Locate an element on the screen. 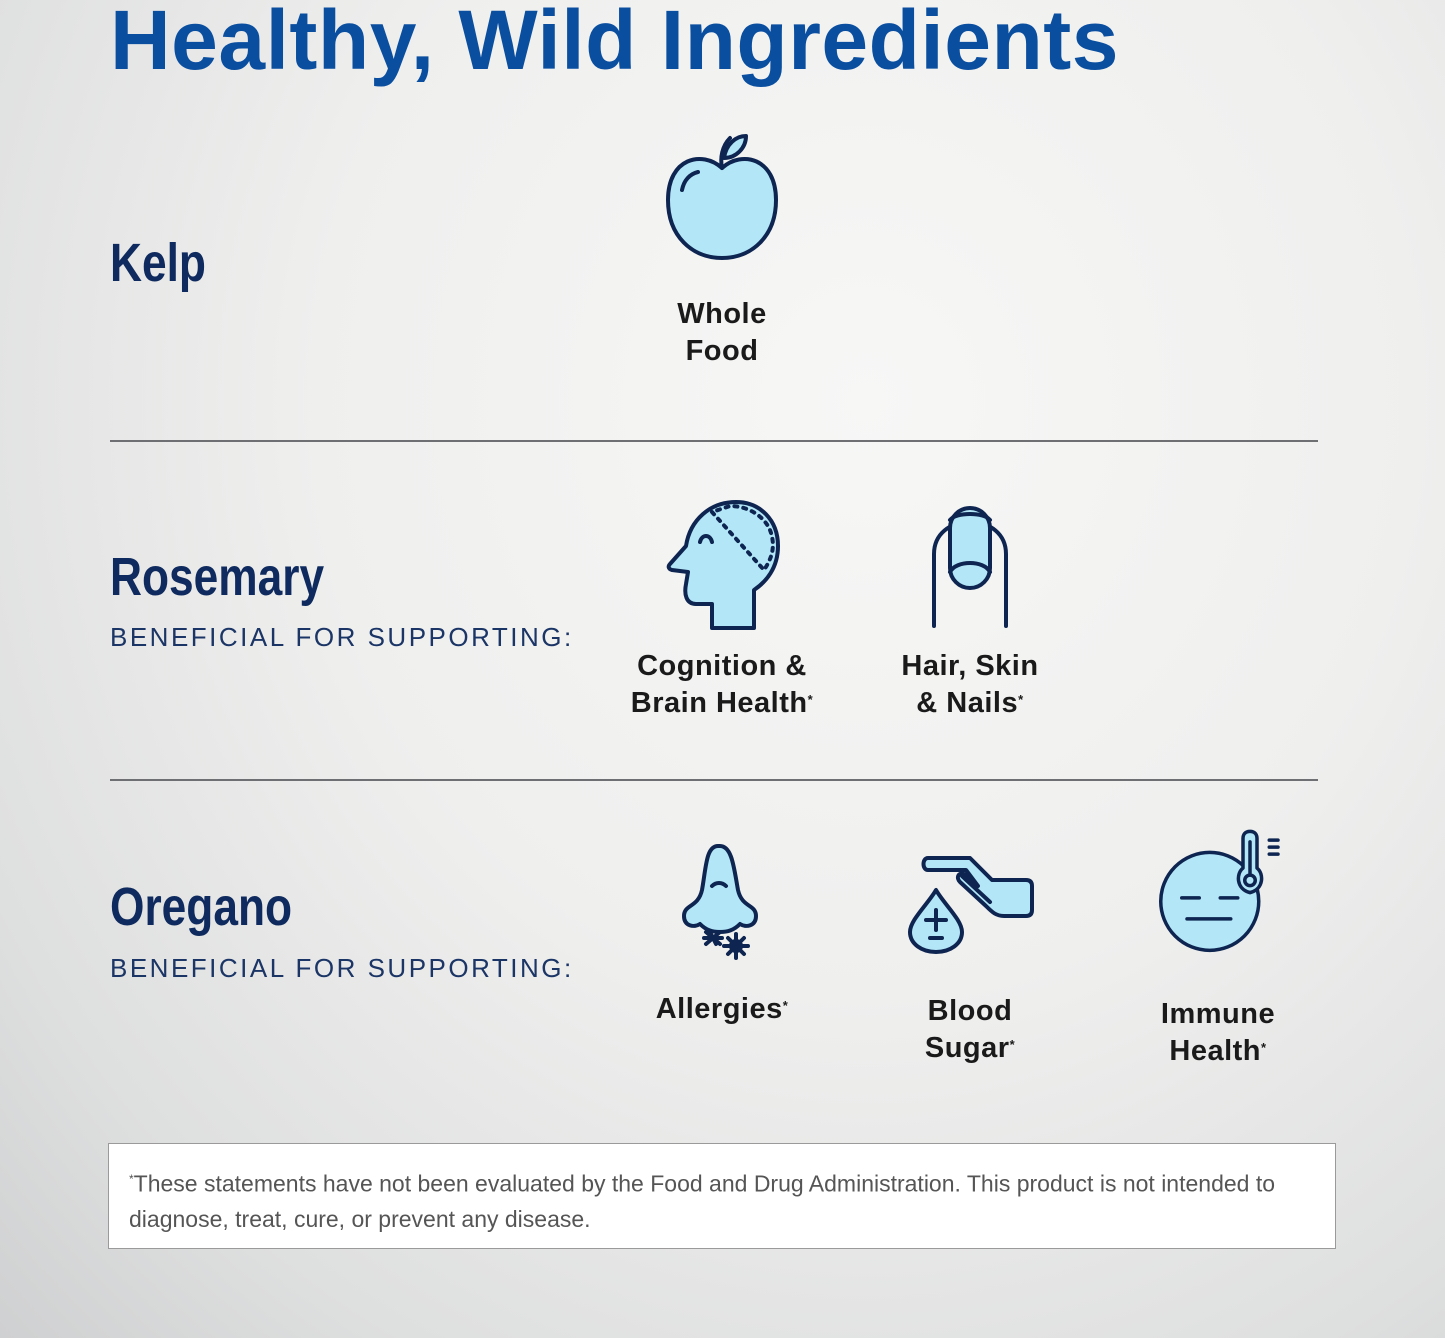 The image size is (1445, 1338). benefit-line2: Health is located at coordinates (1215, 1051).